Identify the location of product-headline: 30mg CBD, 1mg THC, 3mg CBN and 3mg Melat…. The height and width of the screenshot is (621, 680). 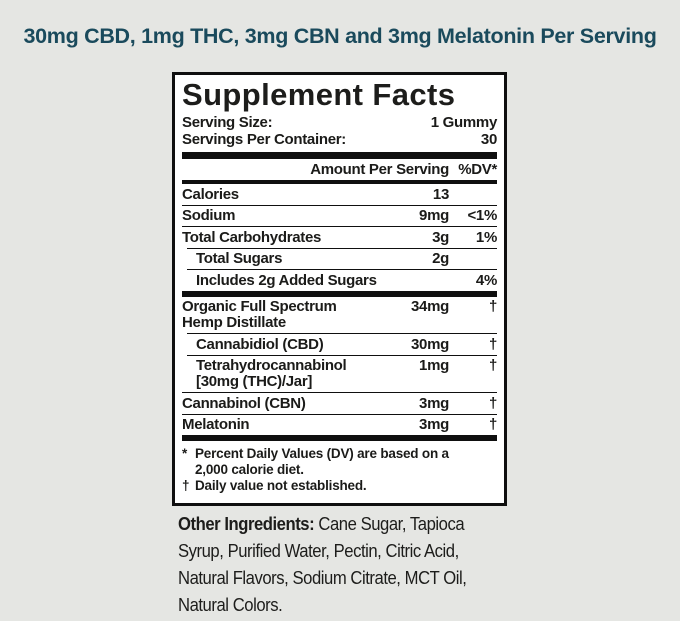
(340, 36).